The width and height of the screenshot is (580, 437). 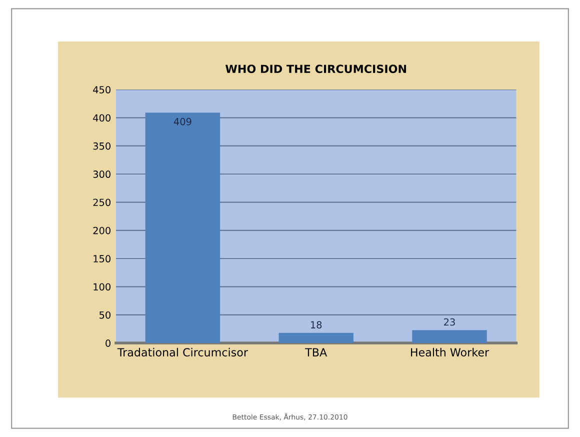 I want to click on y-tick-label: 0, so click(x=108, y=343).